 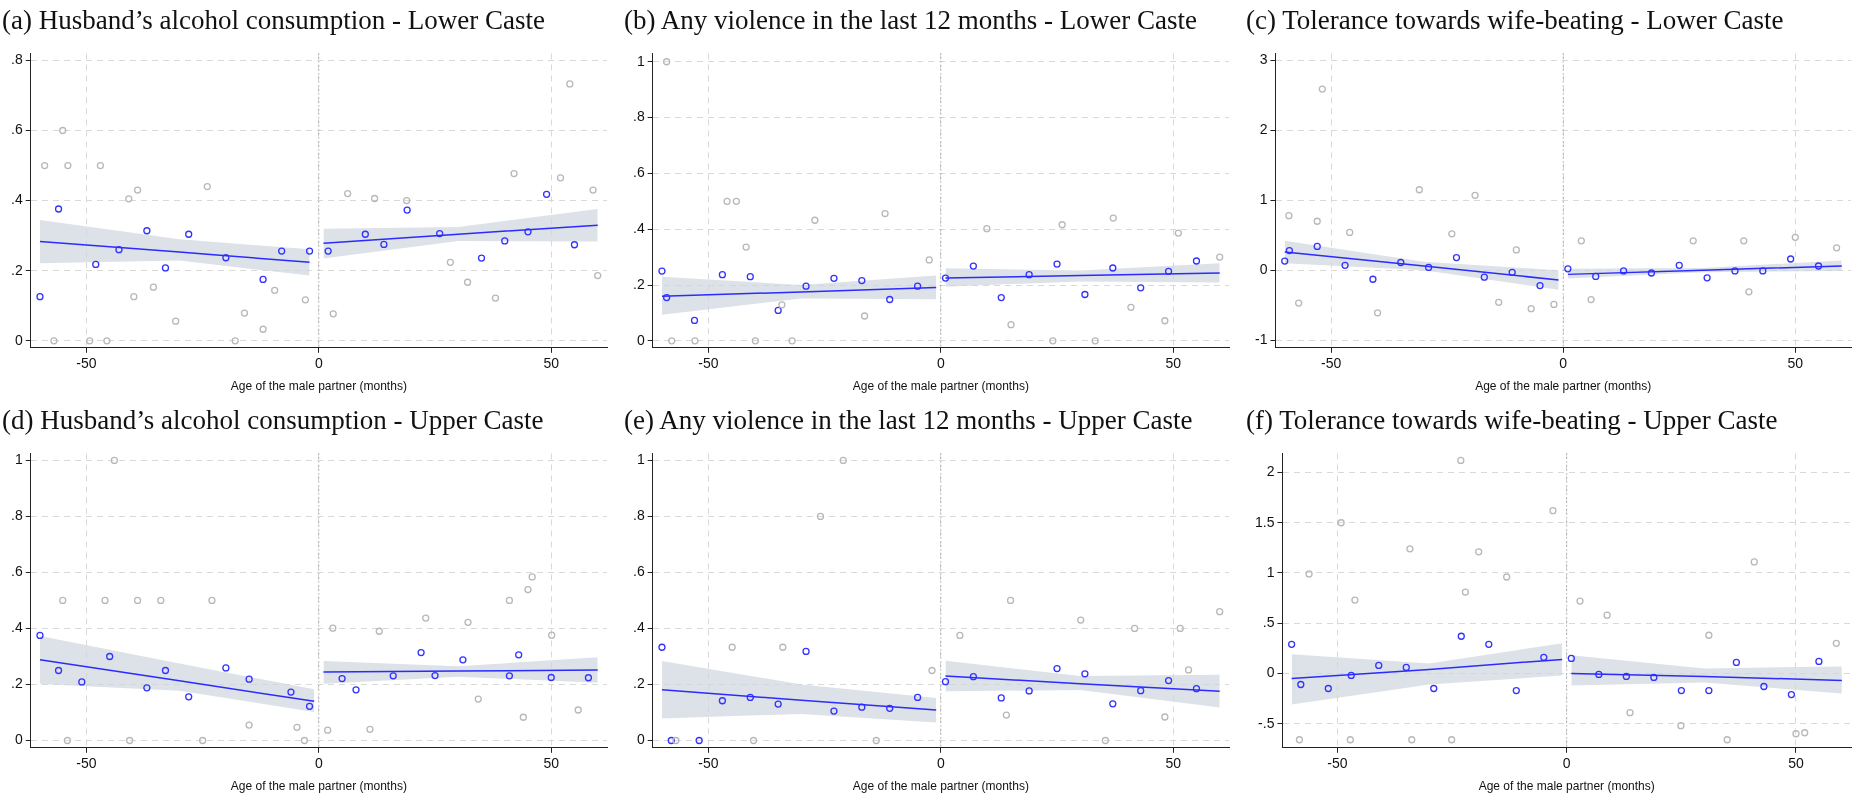 What do you see at coordinates (1268, 622) in the screenshot?
I see `y-tick-label: .5` at bounding box center [1268, 622].